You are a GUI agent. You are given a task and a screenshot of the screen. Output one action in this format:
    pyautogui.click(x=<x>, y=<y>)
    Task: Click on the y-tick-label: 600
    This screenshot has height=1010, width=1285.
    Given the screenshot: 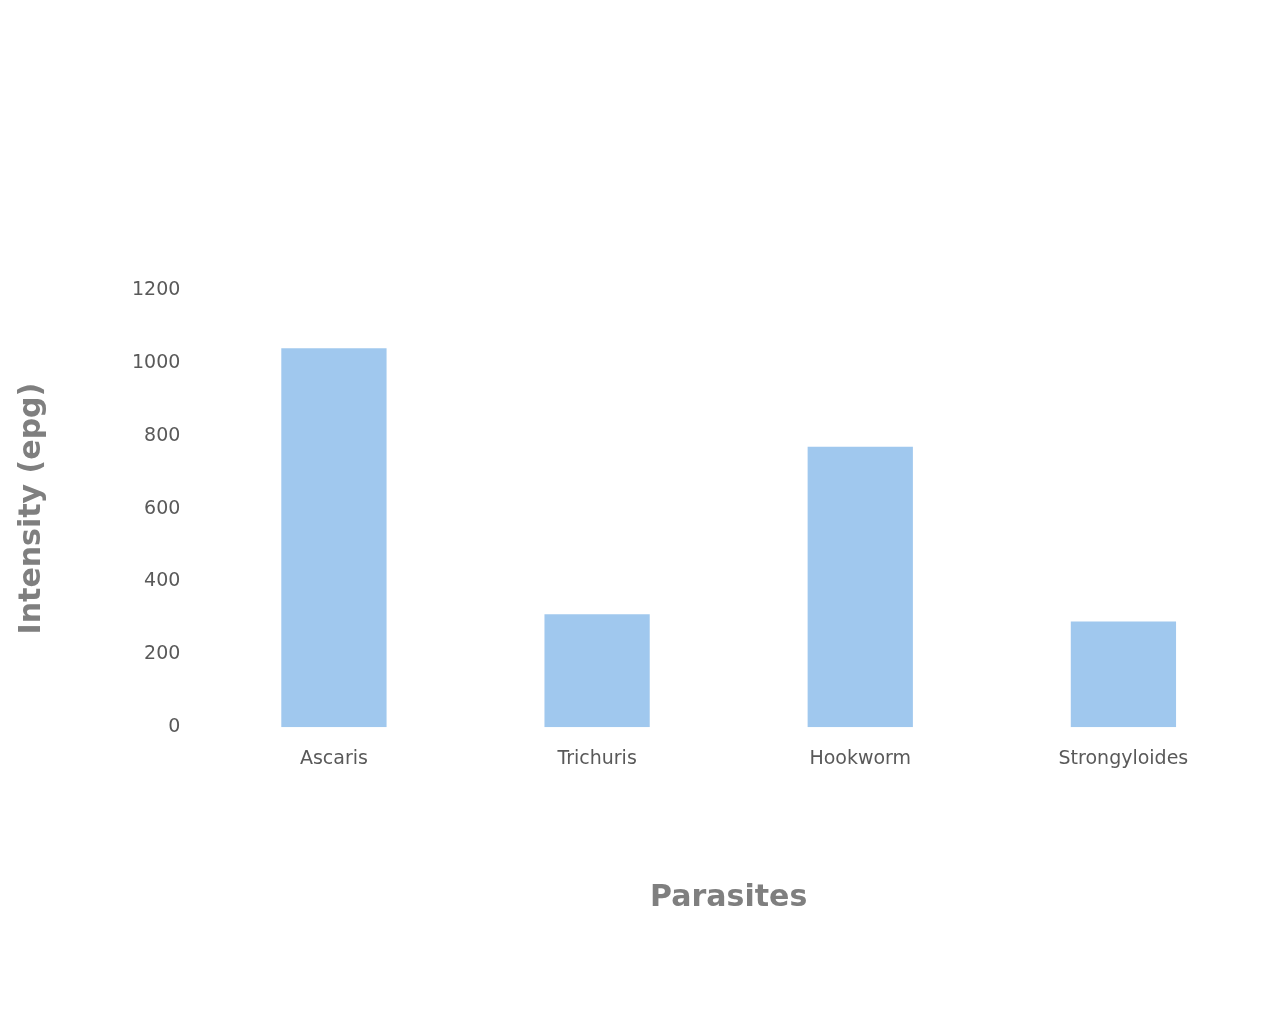 What is the action you would take?
    pyautogui.click(x=162, y=506)
    